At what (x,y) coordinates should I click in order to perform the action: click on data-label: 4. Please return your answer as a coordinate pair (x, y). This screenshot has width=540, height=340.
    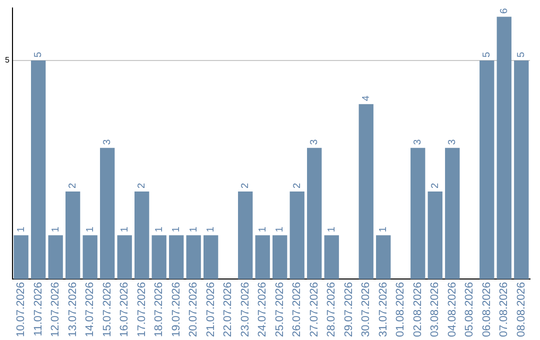
    Looking at the image, I should click on (366, 98).